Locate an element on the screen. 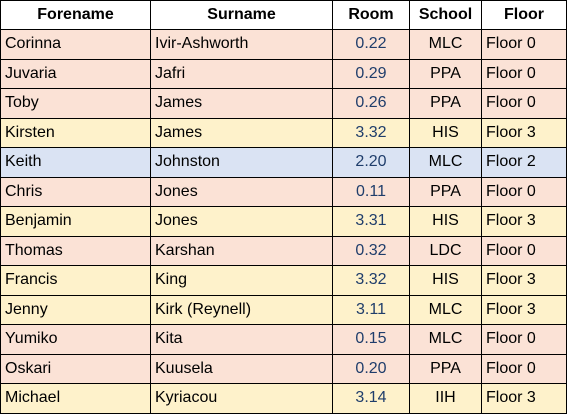 The height and width of the screenshot is (416, 567). cell-room: 0.15 is located at coordinates (371, 339).